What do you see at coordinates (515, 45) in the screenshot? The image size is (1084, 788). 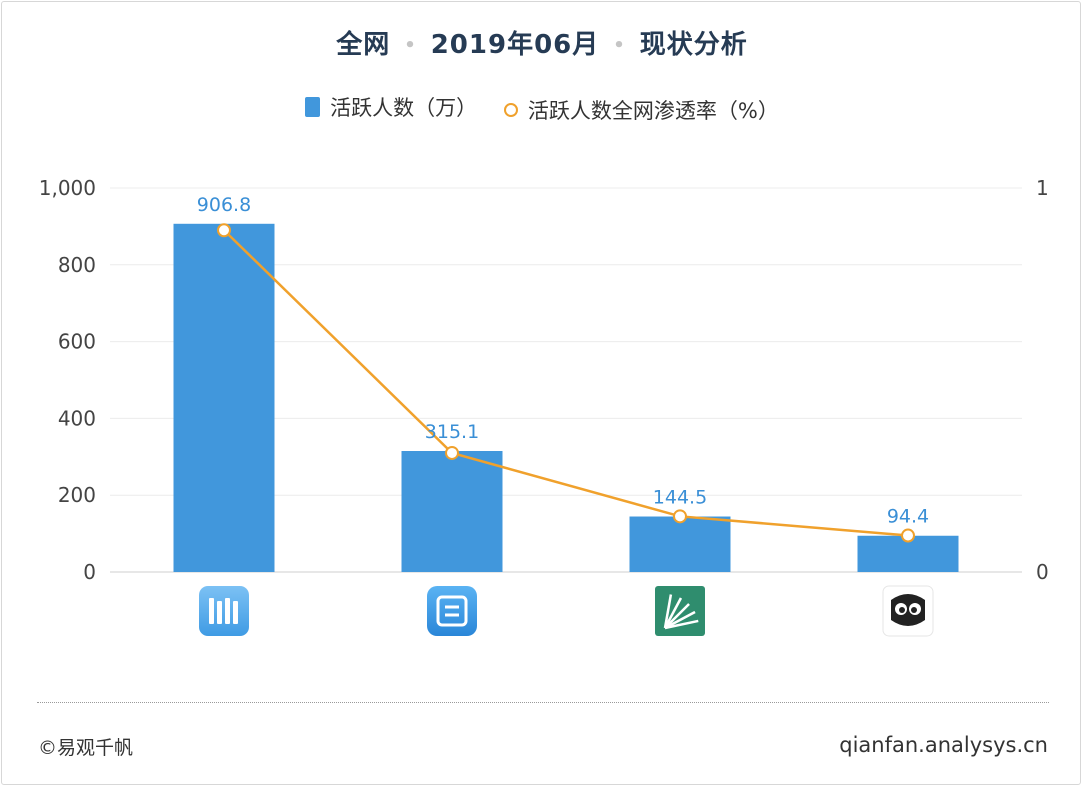 I see `title-date: 2019年06月` at bounding box center [515, 45].